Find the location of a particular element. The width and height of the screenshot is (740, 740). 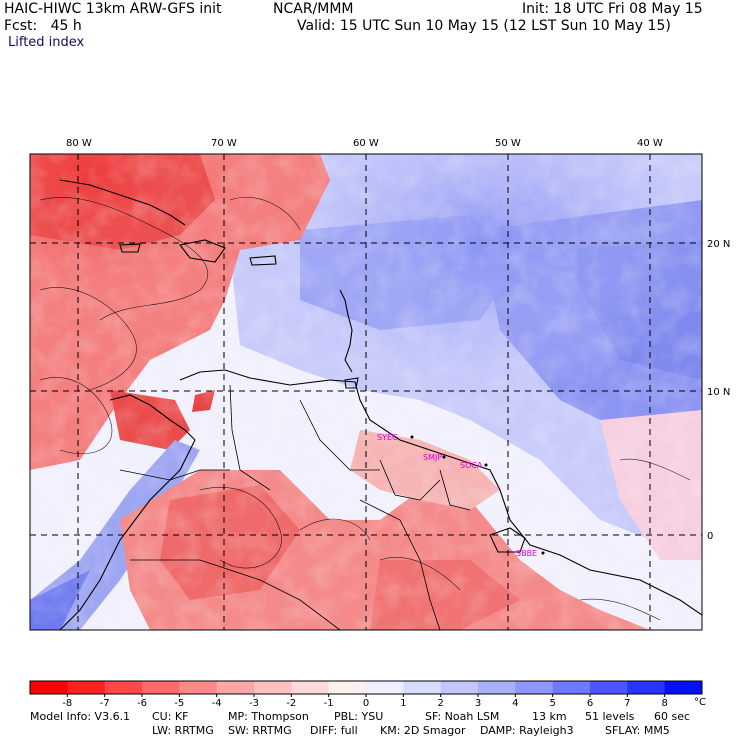

central-america-coast is located at coordinates (152, 417).